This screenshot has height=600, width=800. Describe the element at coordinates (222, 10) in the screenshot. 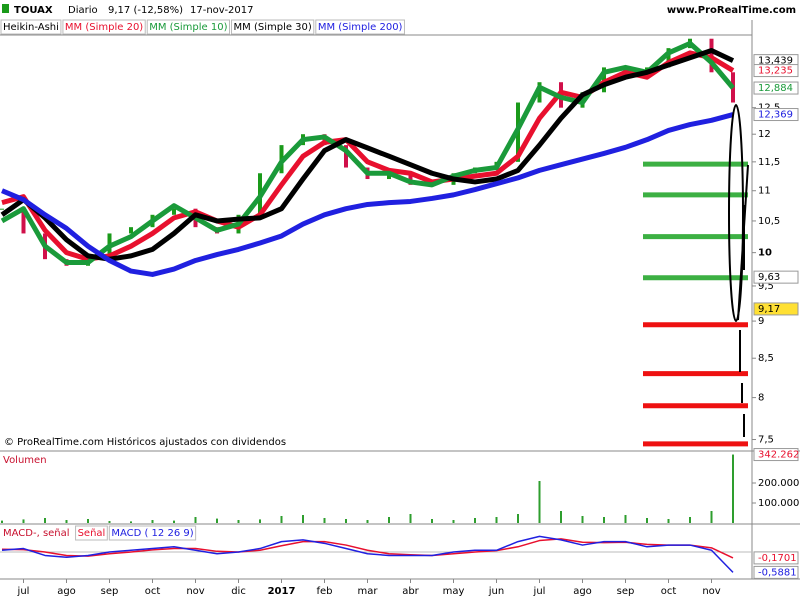

I see `date: 17-nov-2017` at that location.